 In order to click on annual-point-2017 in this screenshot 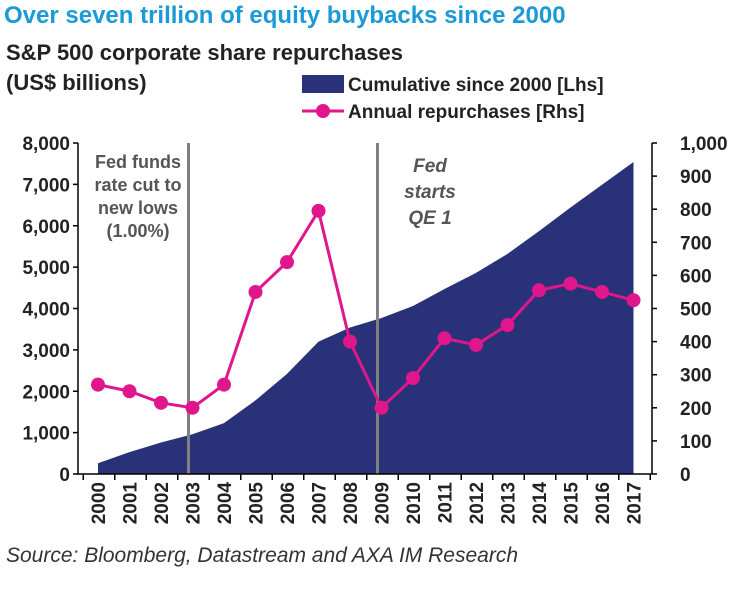, I will do `click(633, 300)`.